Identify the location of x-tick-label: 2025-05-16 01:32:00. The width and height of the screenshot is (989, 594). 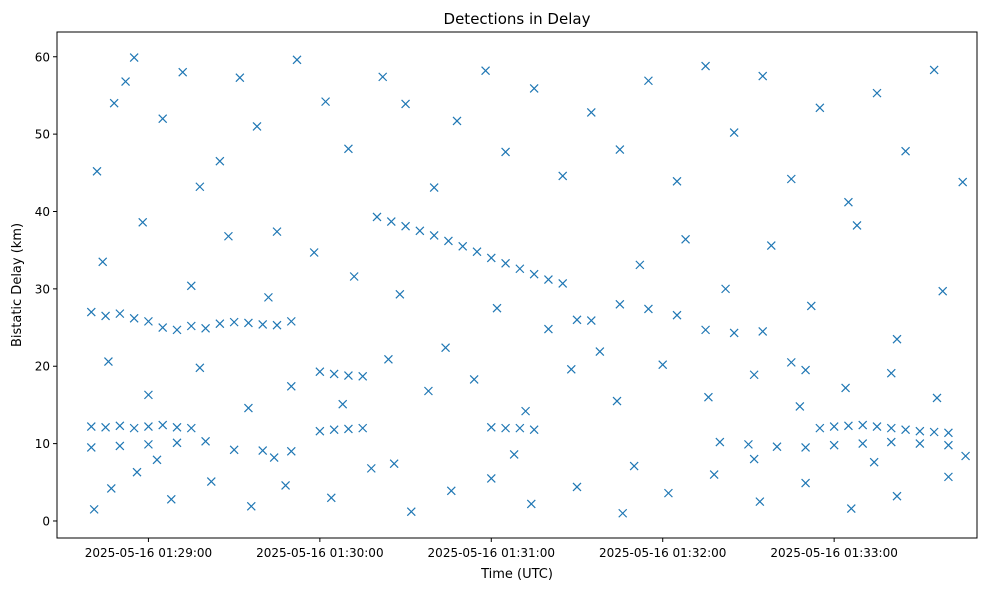
(662, 553).